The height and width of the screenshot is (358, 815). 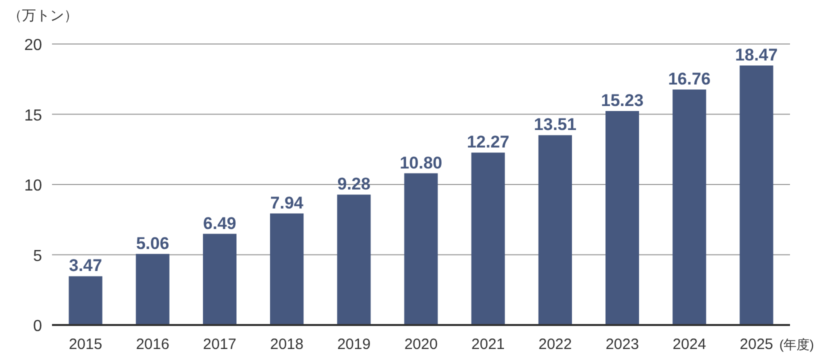 I want to click on text: 7.94, so click(x=287, y=202).